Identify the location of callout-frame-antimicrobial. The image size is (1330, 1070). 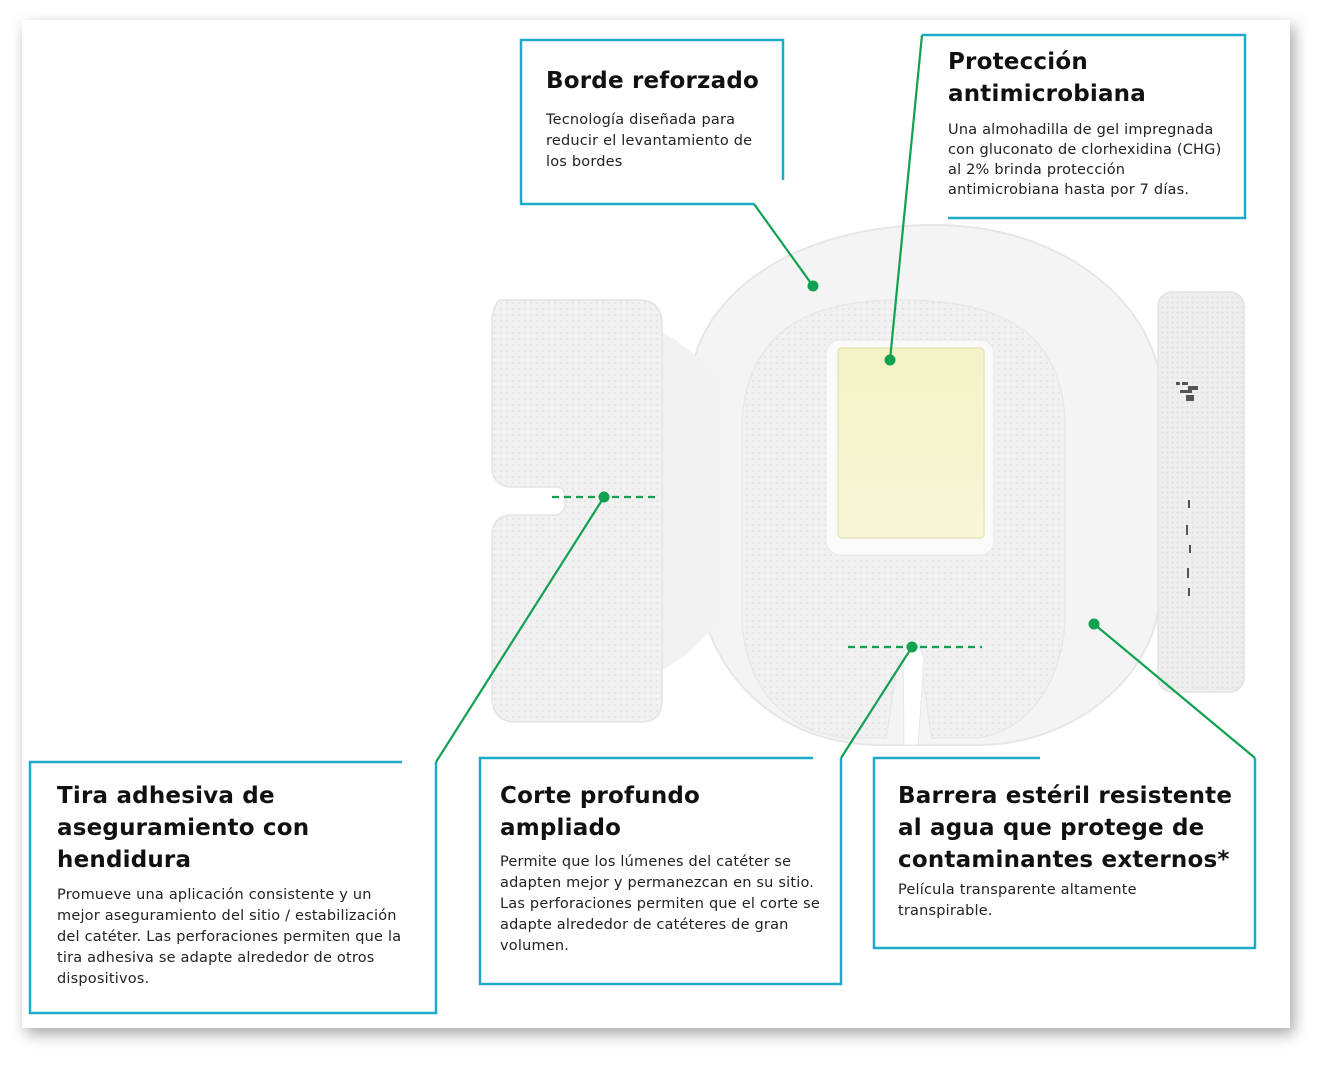
(1084, 126).